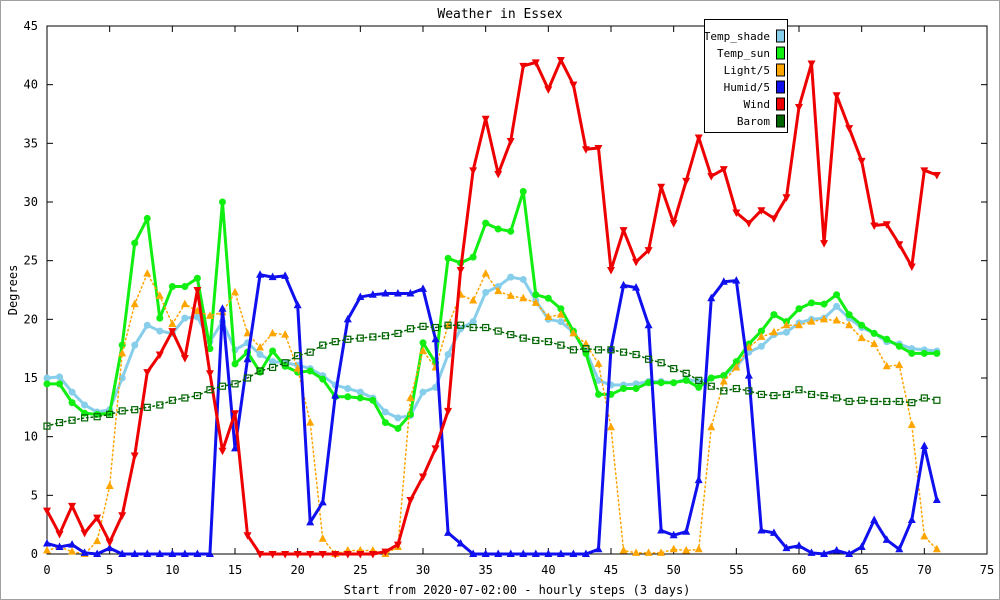 This screenshot has height=600, width=1000. I want to click on y-tick-label: 45, so click(31, 26).